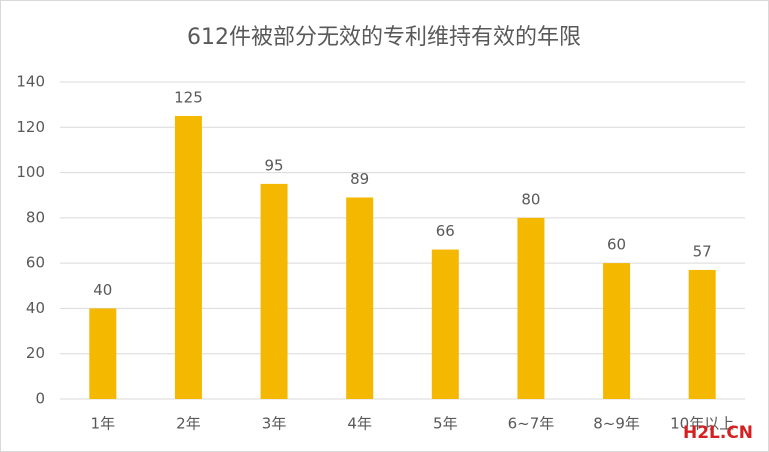 Image resolution: width=769 pixels, height=452 pixels. What do you see at coordinates (40, 399) in the screenshot?
I see `y-tick-label: 0` at bounding box center [40, 399].